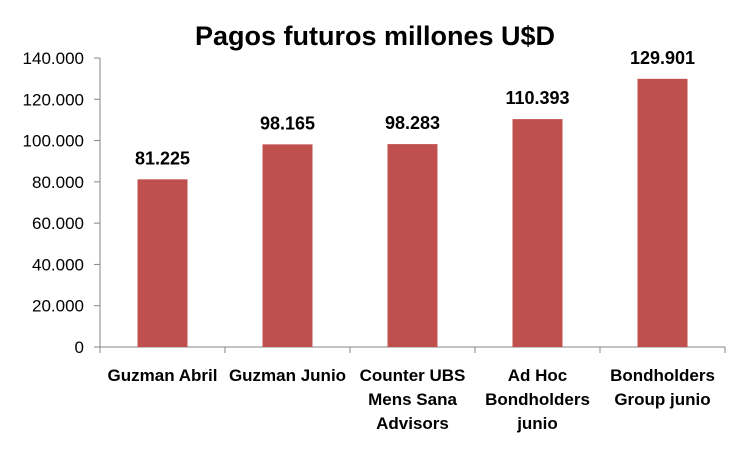  I want to click on data-label: 81.225, so click(162, 158).